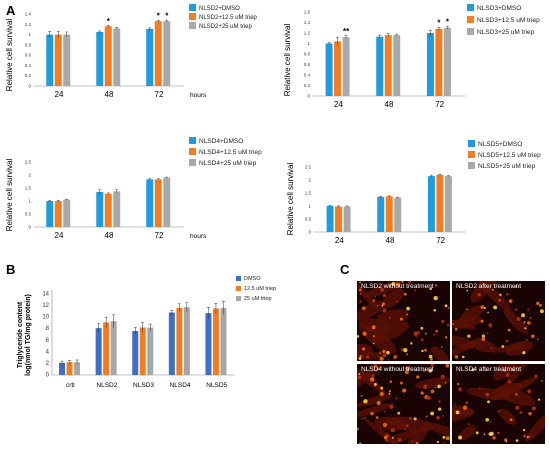  What do you see at coordinates (109, 235) in the screenshot?
I see `x-tick-label: 48` at bounding box center [109, 235].